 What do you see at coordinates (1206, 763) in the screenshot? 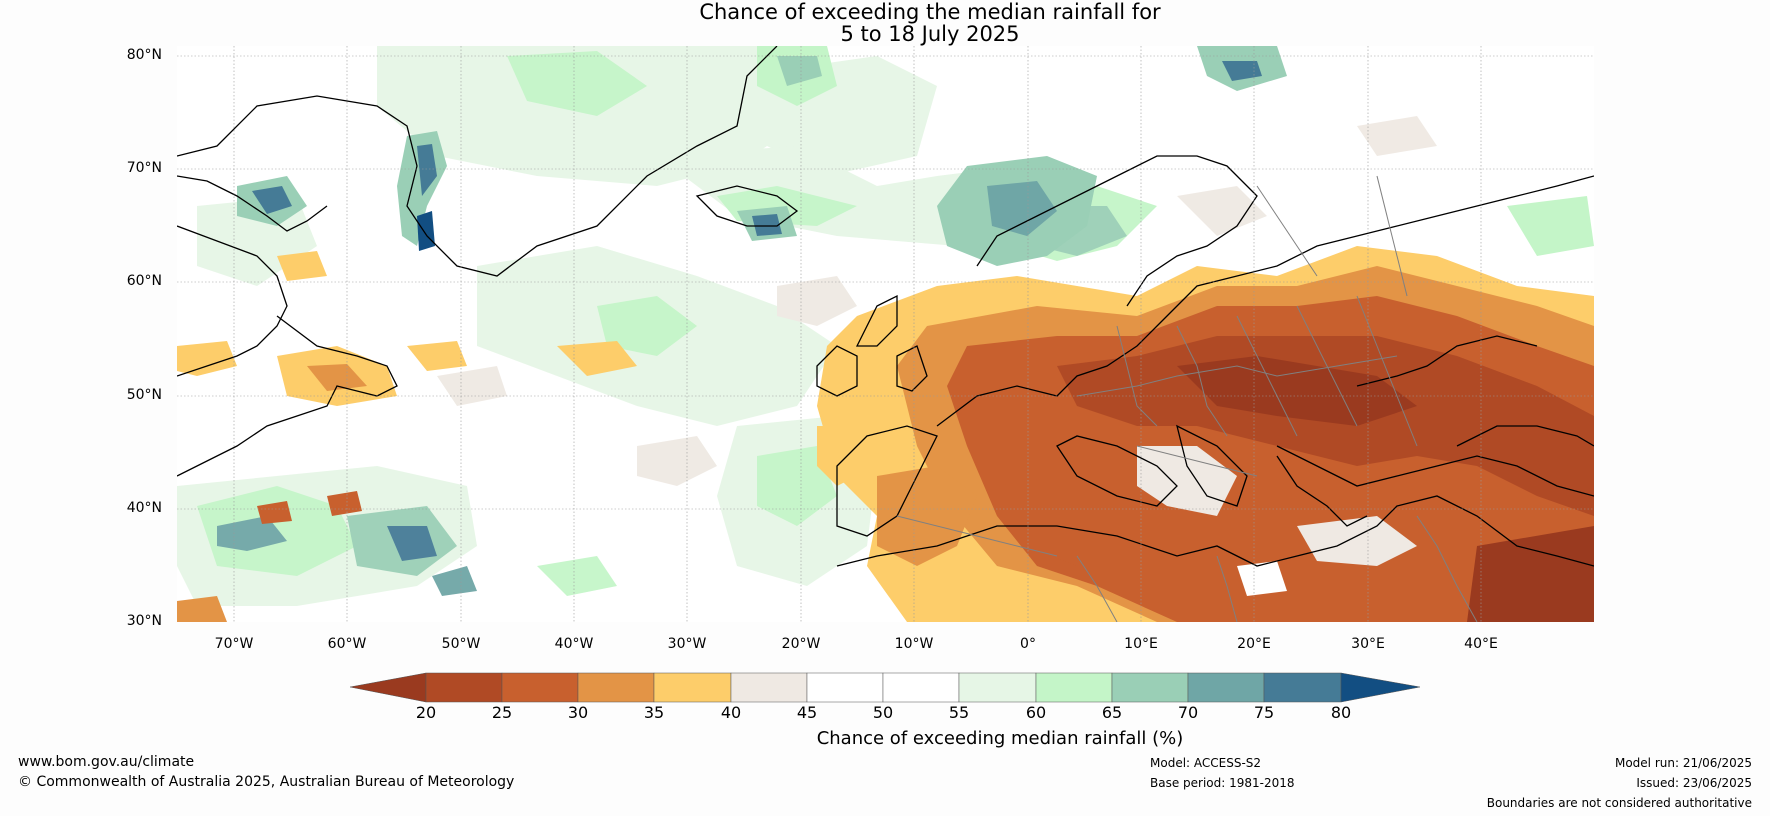
I see `model-name: Model: ACCESS-S2` at bounding box center [1206, 763].